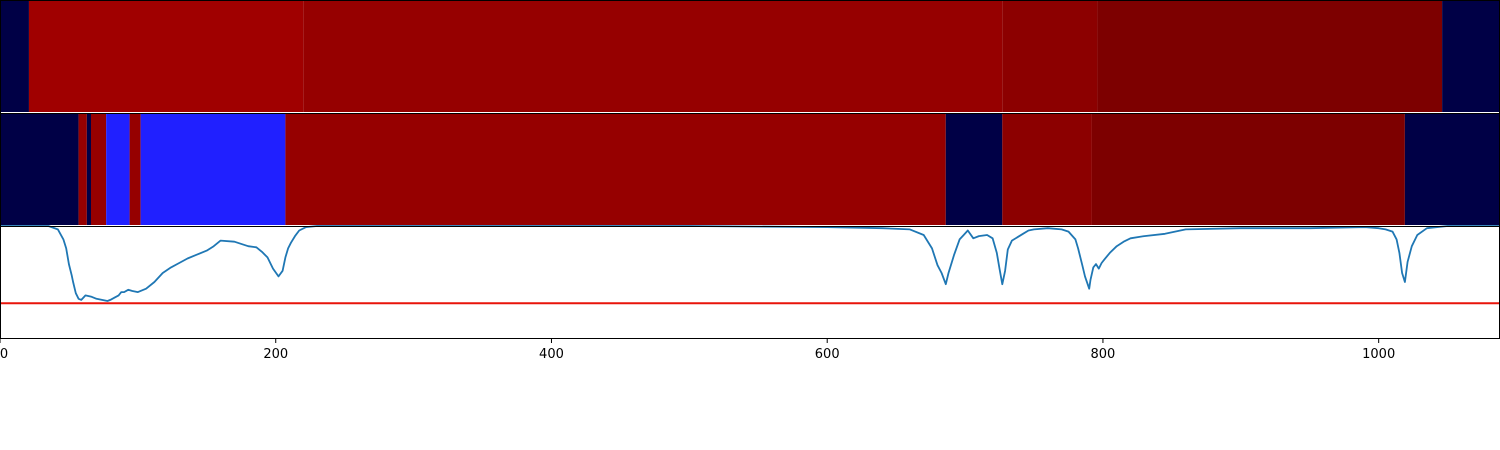  What do you see at coordinates (275, 354) in the screenshot?
I see `x-tick-label-200: 200` at bounding box center [275, 354].